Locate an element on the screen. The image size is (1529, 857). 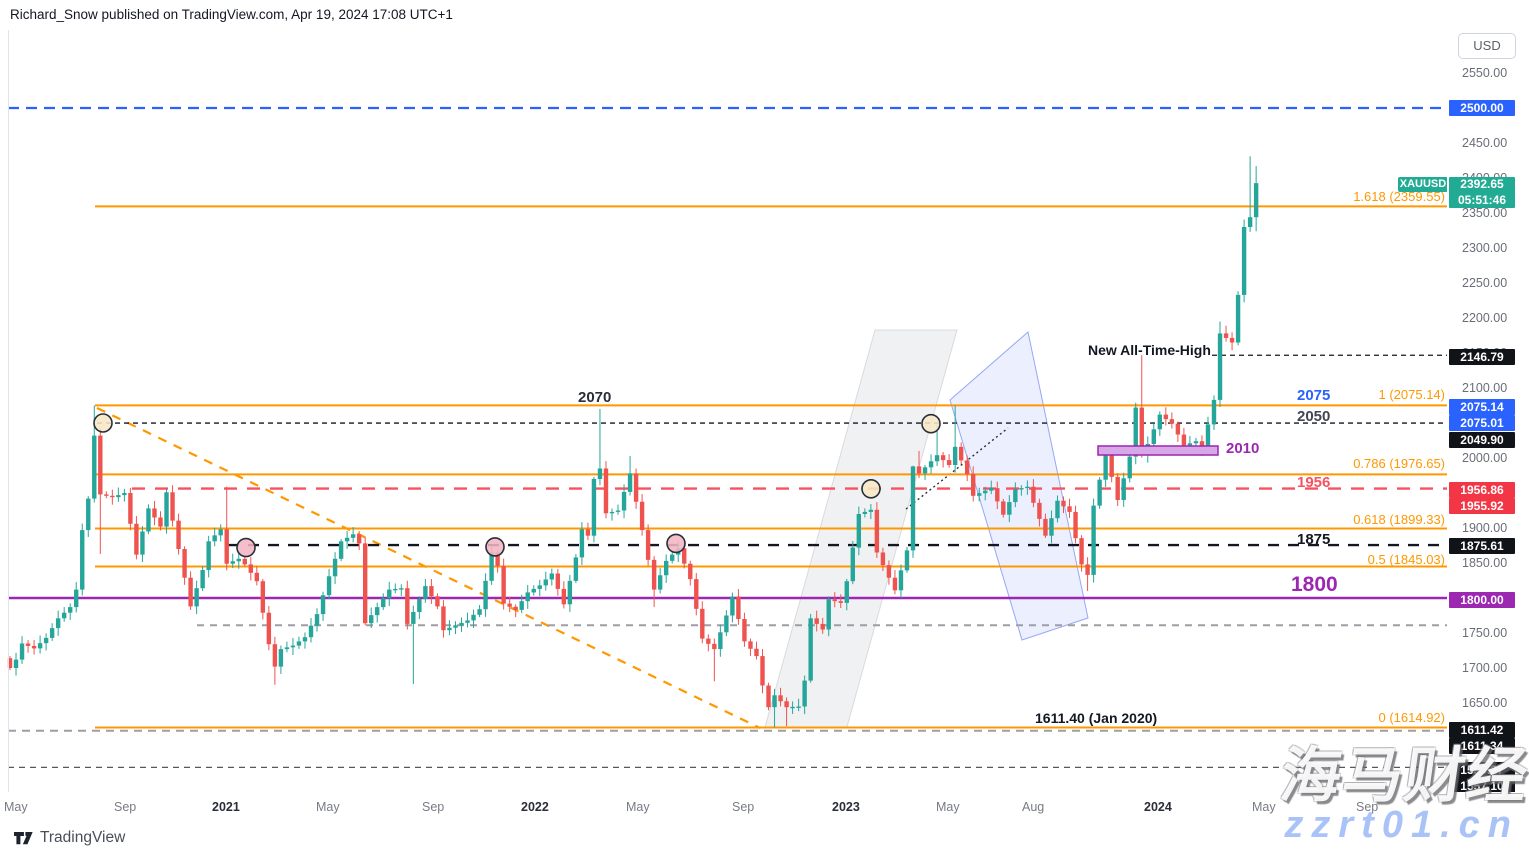
price-level-badge: 2500.00 is located at coordinates (1482, 108).